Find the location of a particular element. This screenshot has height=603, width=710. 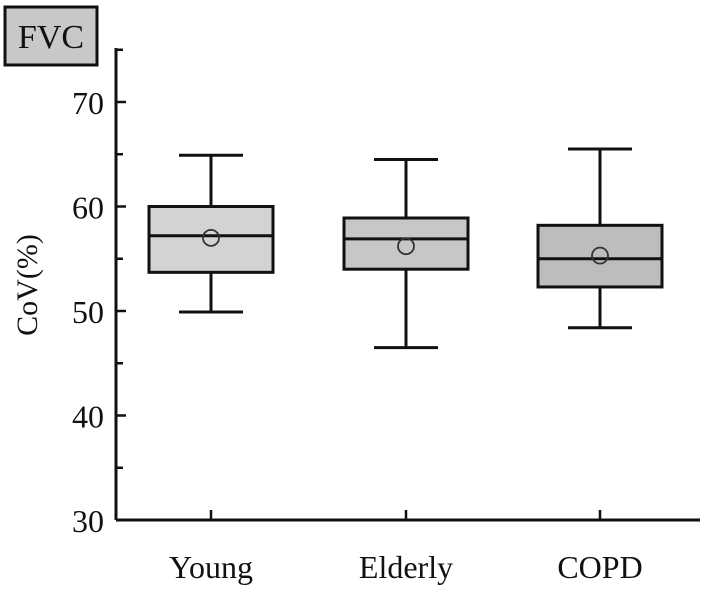

box-plot-young is located at coordinates (211, 233).